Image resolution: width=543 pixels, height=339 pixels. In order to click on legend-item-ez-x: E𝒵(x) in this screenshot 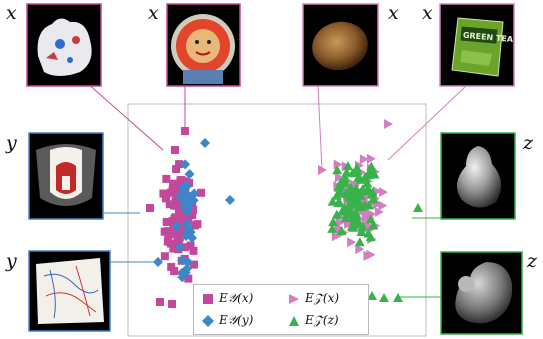, I will do `click(313, 298)`.